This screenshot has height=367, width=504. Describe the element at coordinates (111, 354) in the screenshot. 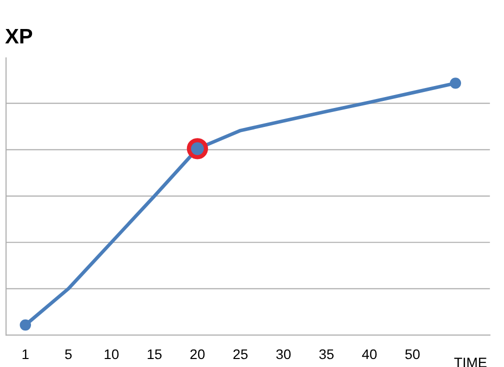

I see `x-tick-label: 10` at that location.